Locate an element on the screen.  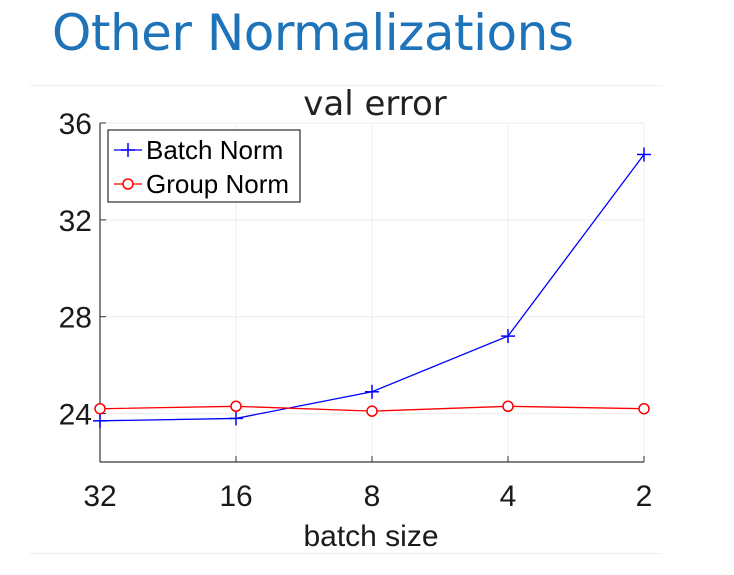
x-tick-label: 32 is located at coordinates (99, 496).